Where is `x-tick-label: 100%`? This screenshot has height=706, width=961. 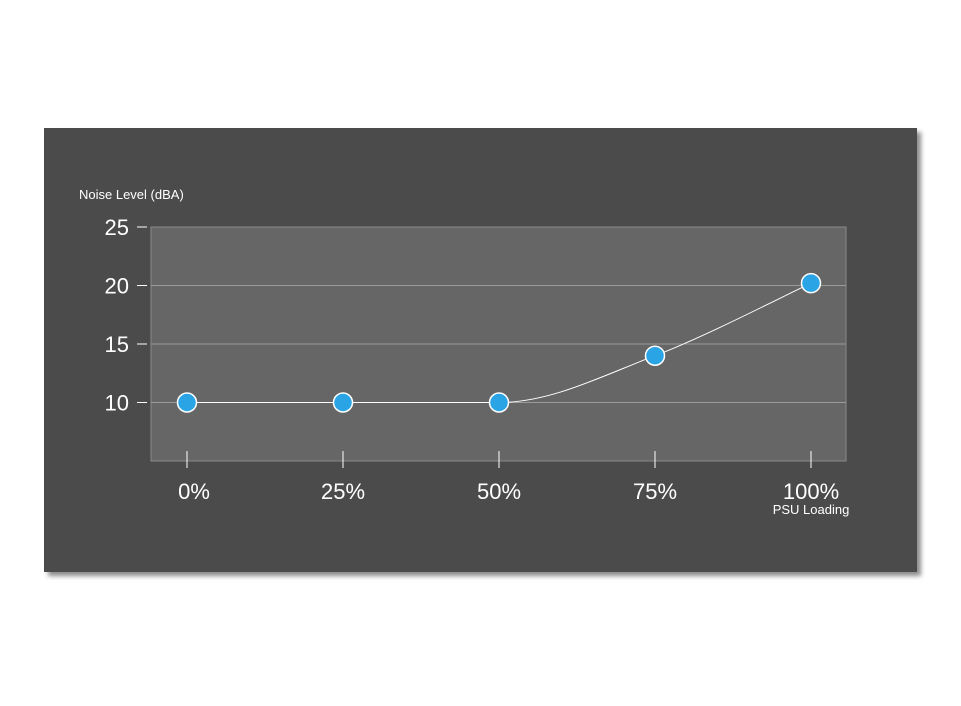 x-tick-label: 100% is located at coordinates (811, 491).